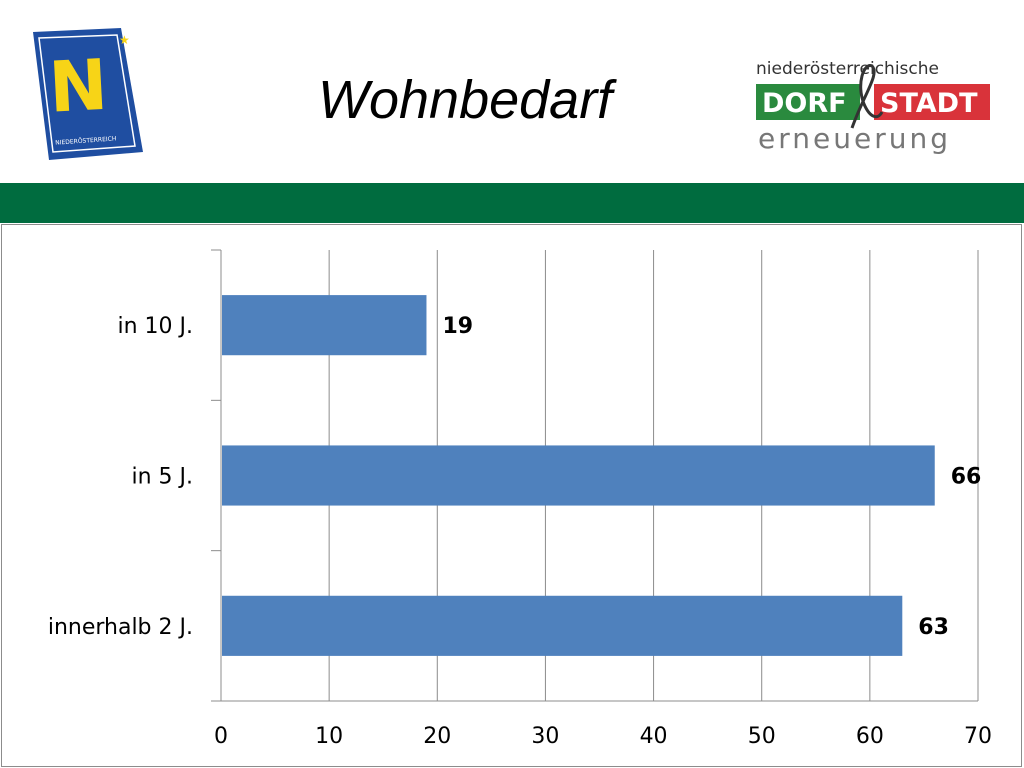 The width and height of the screenshot is (1024, 768). Describe the element at coordinates (162, 477) in the screenshot. I see `category-label: in 5 J.` at that location.